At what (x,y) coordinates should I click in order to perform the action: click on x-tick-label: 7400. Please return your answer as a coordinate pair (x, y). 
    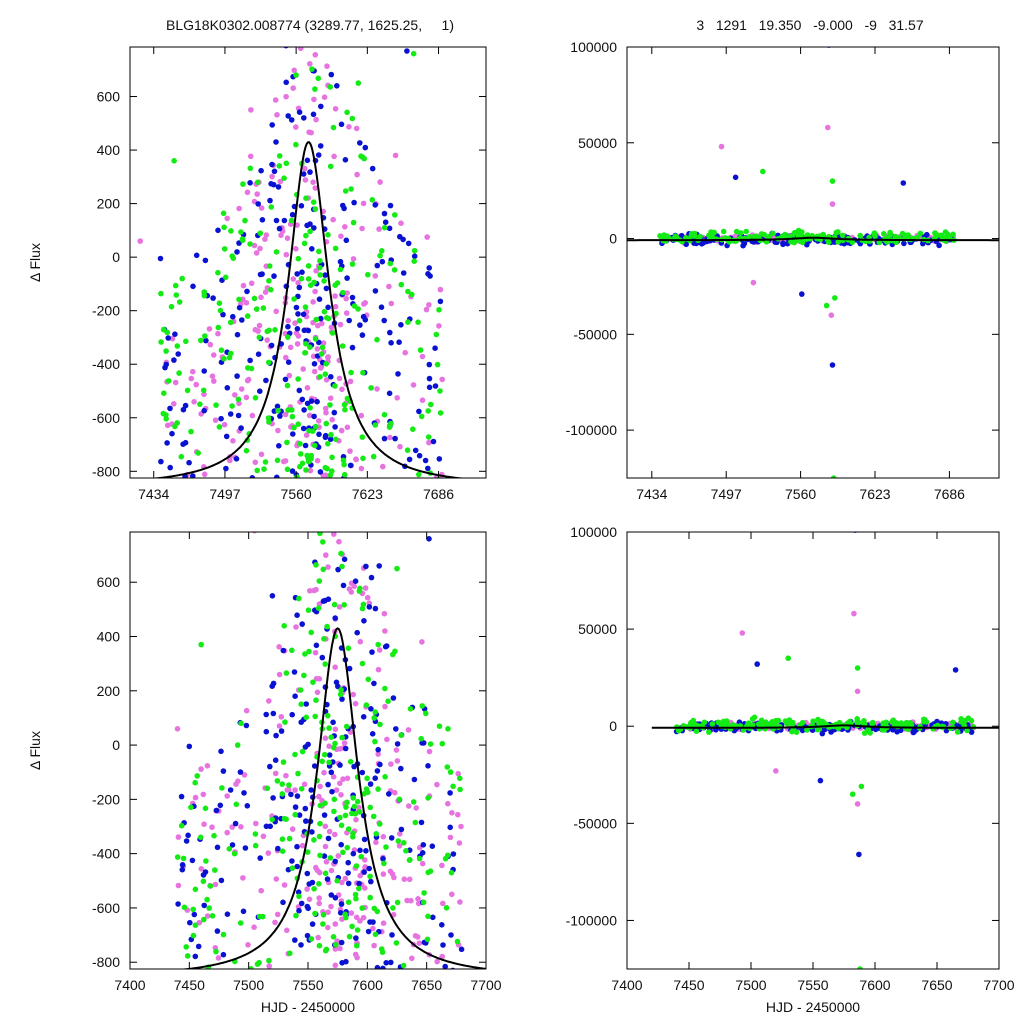
    Looking at the image, I should click on (129, 985).